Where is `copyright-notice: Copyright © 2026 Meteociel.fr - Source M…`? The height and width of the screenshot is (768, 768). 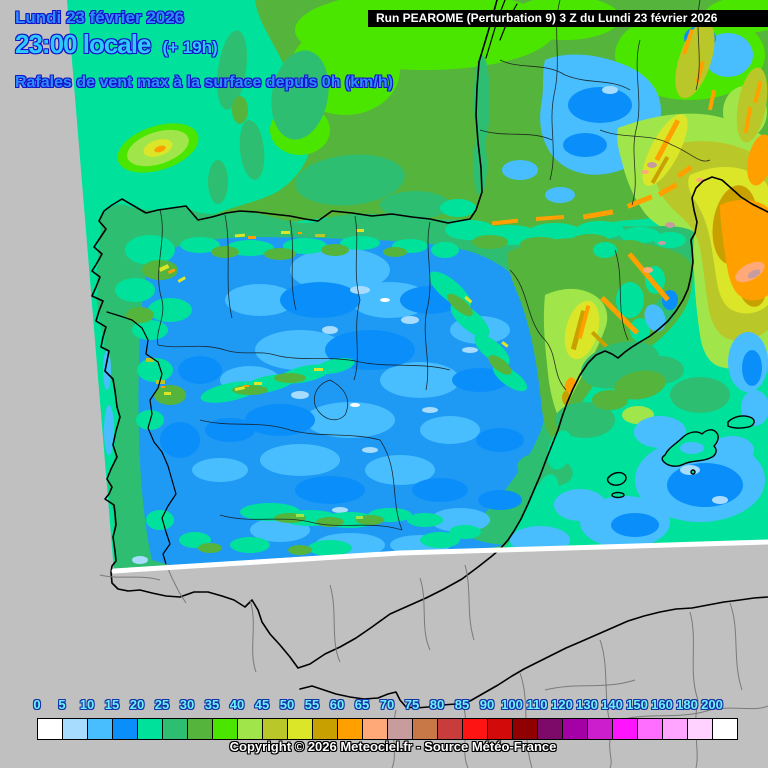 copyright-notice: Copyright © 2026 Meteociel.fr - Source M… is located at coordinates (393, 746).